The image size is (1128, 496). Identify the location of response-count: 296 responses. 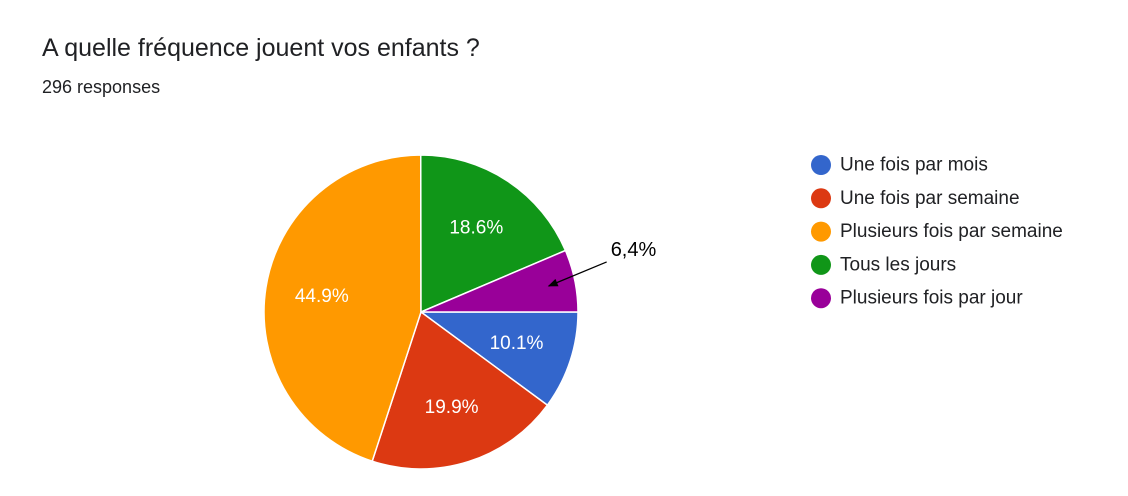
(101, 87).